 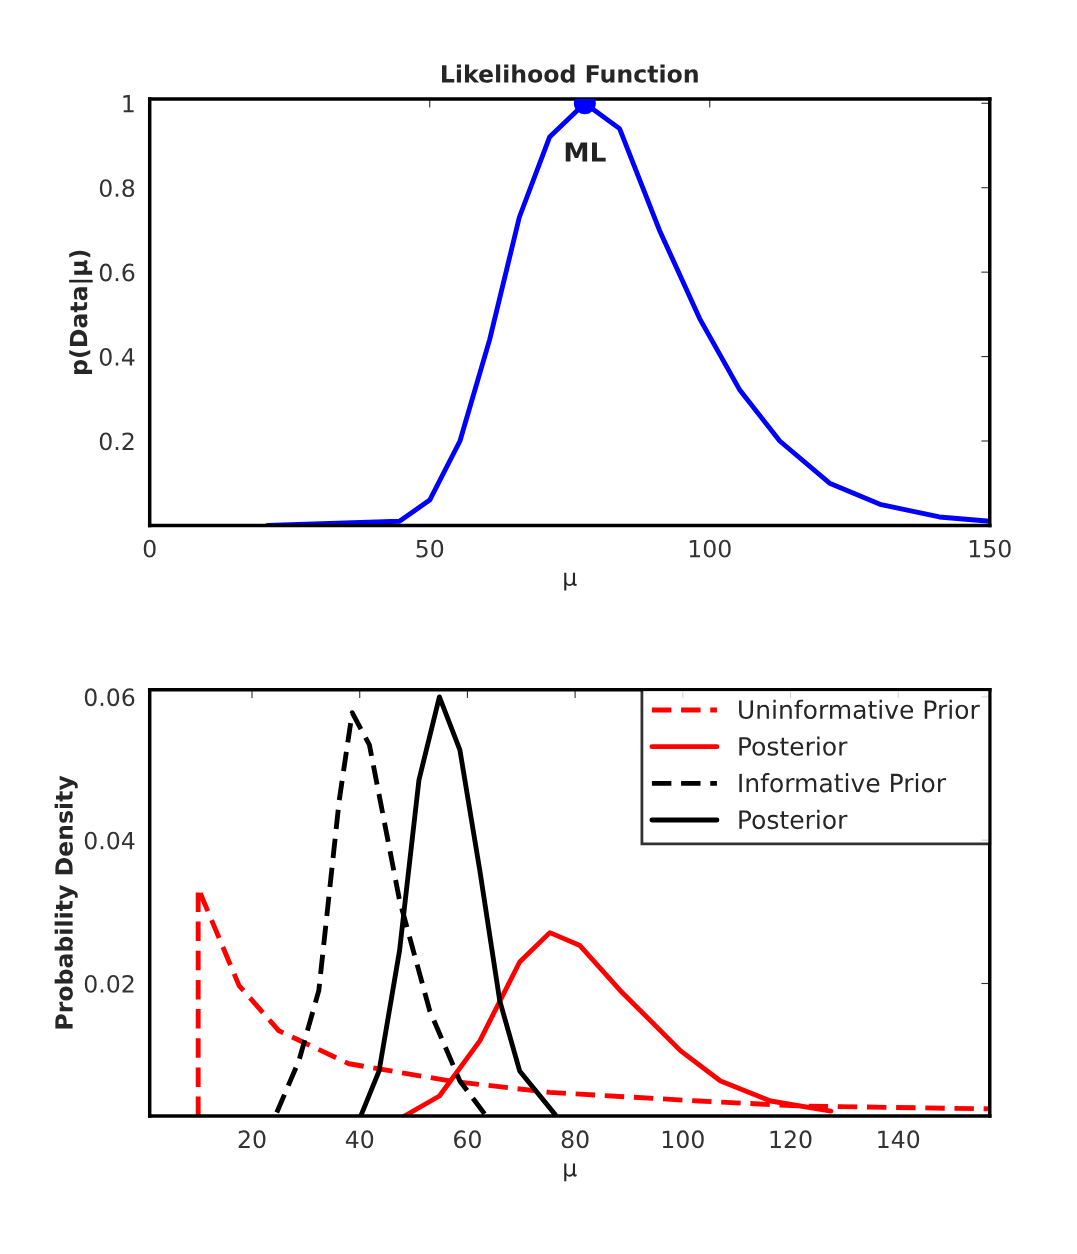 I want to click on x-tick-label: 20, so click(x=252, y=1139).